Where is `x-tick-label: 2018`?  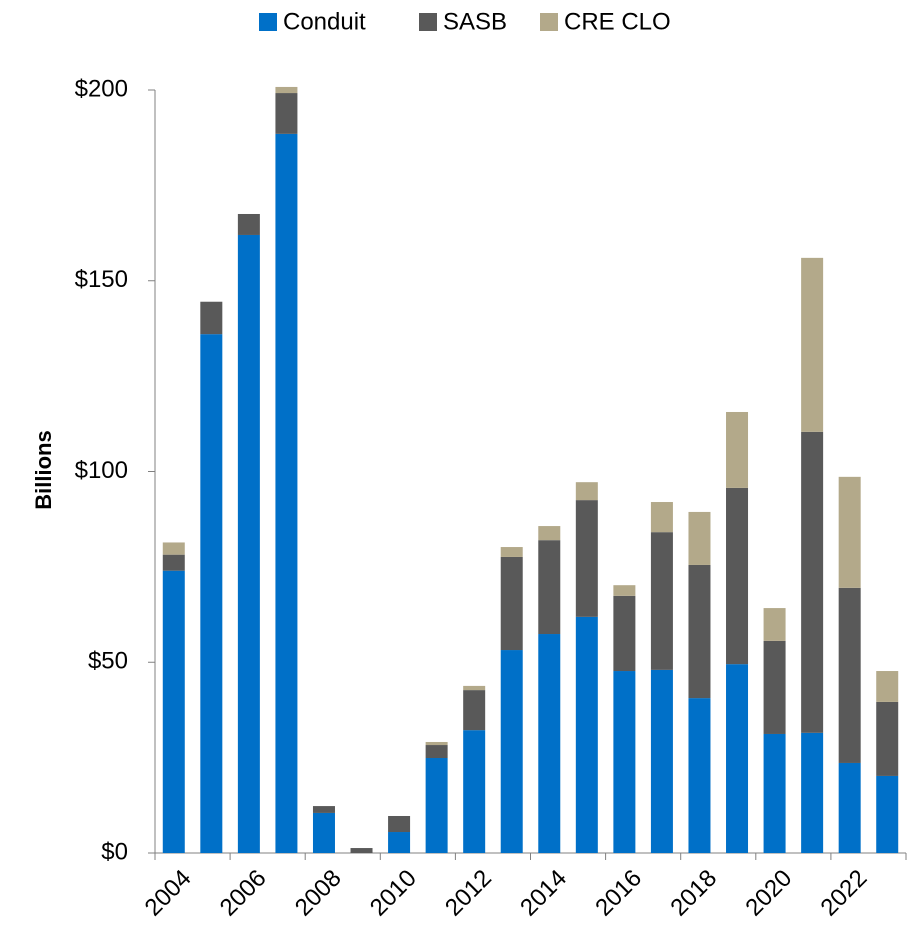 x-tick-label: 2018 is located at coordinates (693, 893).